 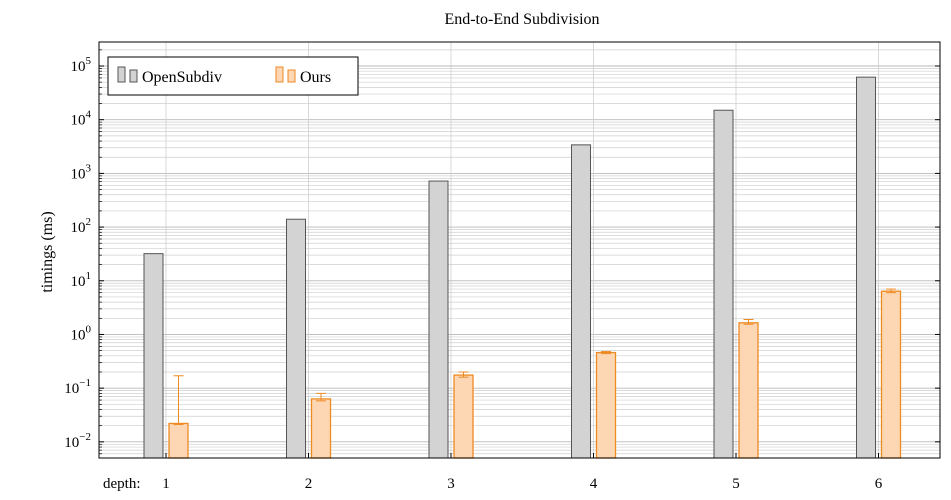 I want to click on y-tick-label: 10¹, so click(x=81, y=280).